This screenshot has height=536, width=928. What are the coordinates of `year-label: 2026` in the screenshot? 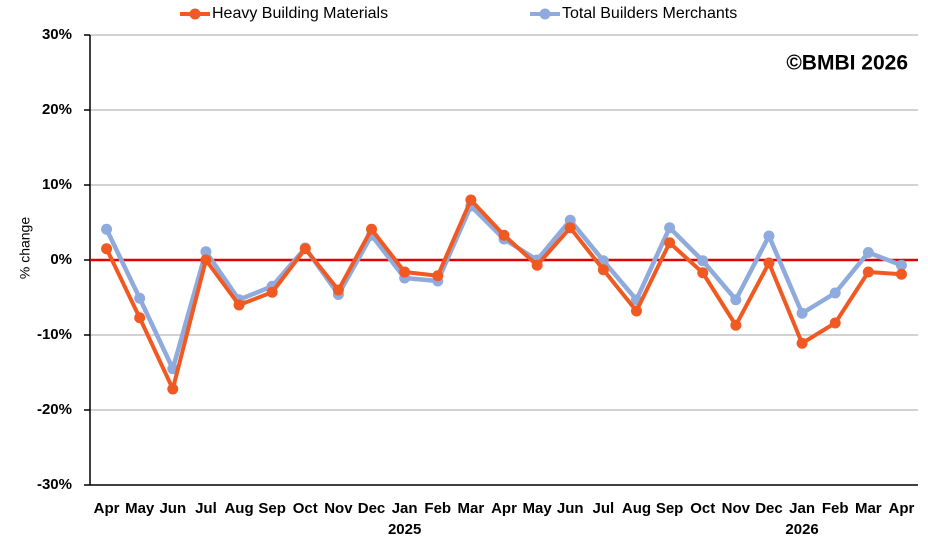 It's located at (801, 528).